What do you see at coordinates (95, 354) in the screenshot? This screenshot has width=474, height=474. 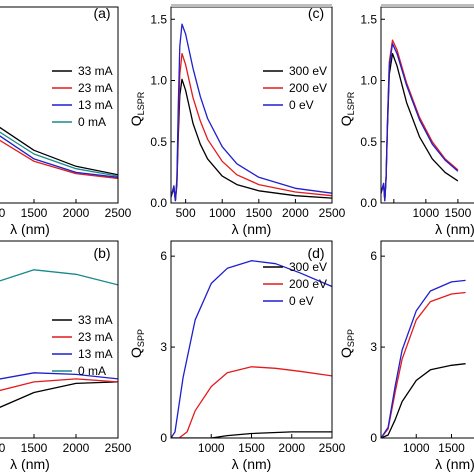 I see `legend-label-b: 13 mA` at bounding box center [95, 354].